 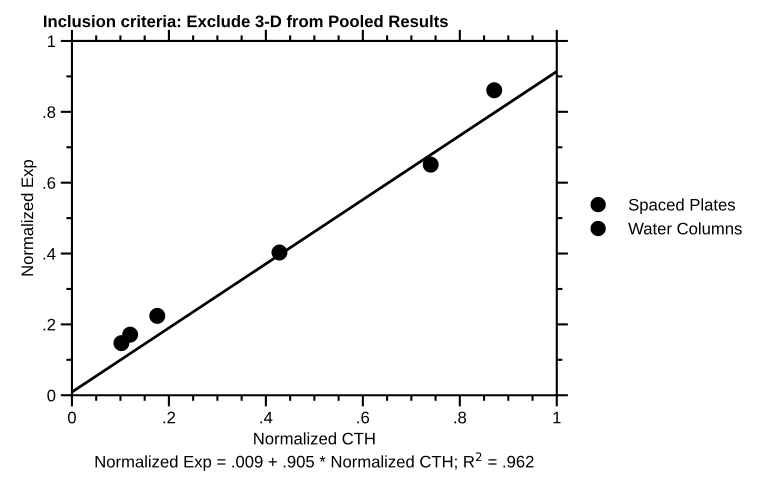 What do you see at coordinates (51, 396) in the screenshot?
I see `y-tick-label: 0` at bounding box center [51, 396].